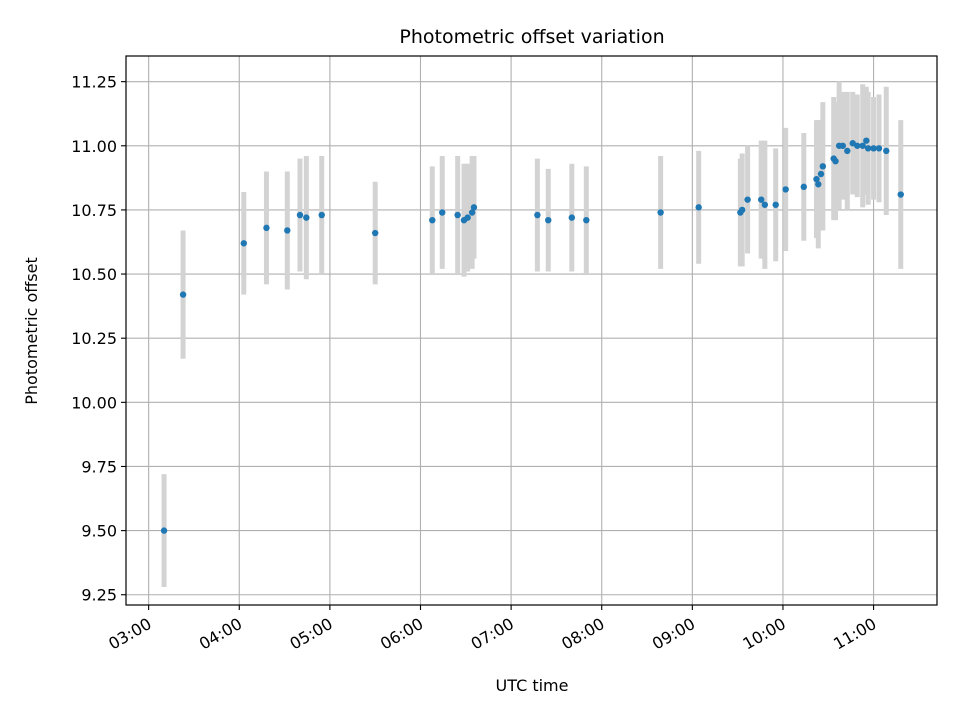 The image size is (960, 720). I want to click on chart-title: Photometric offset variation, so click(531, 37).